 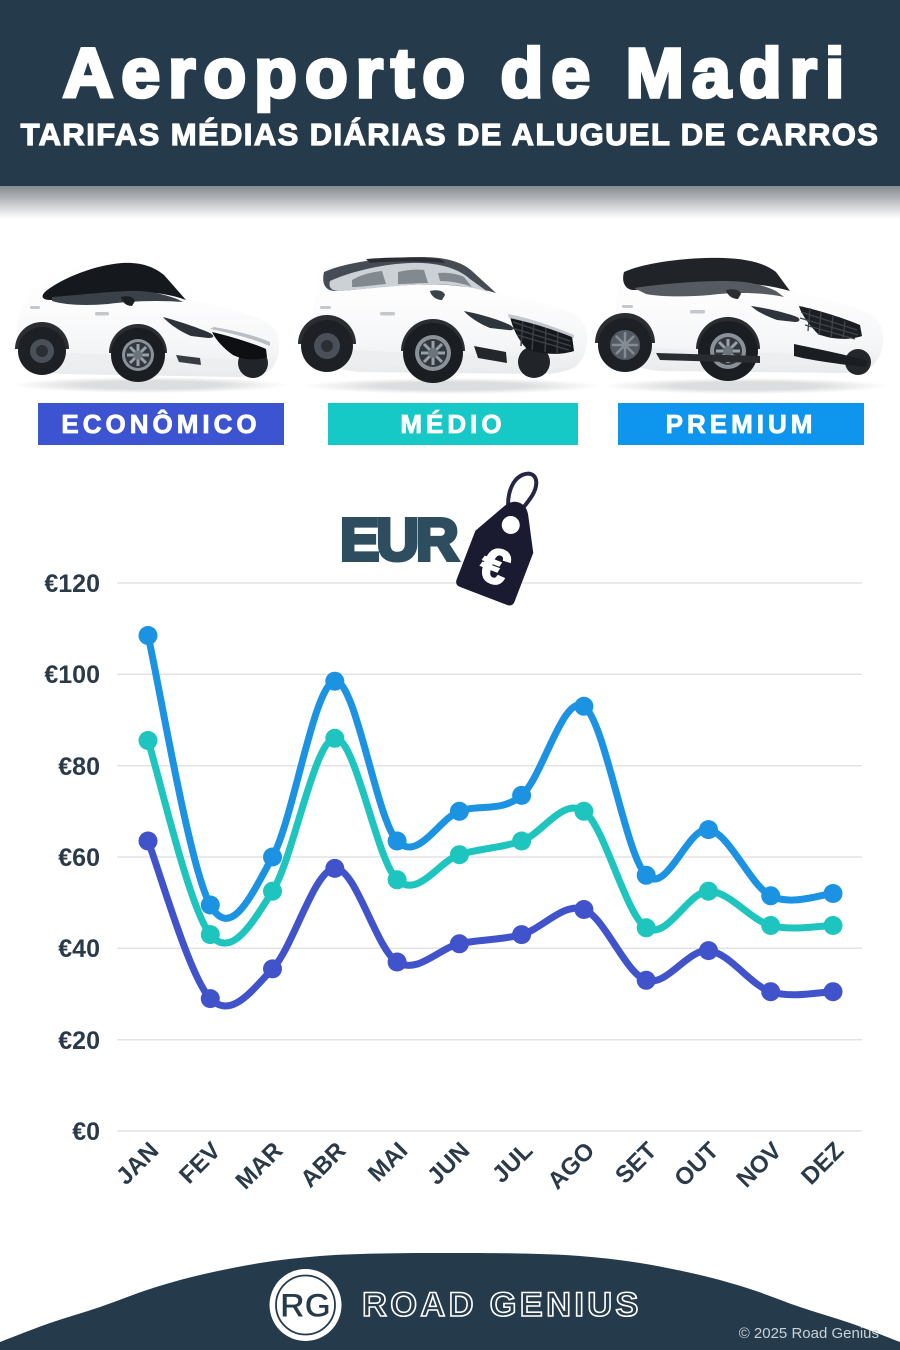 What do you see at coordinates (323, 1165) in the screenshot?
I see `svg-text: ABR` at bounding box center [323, 1165].